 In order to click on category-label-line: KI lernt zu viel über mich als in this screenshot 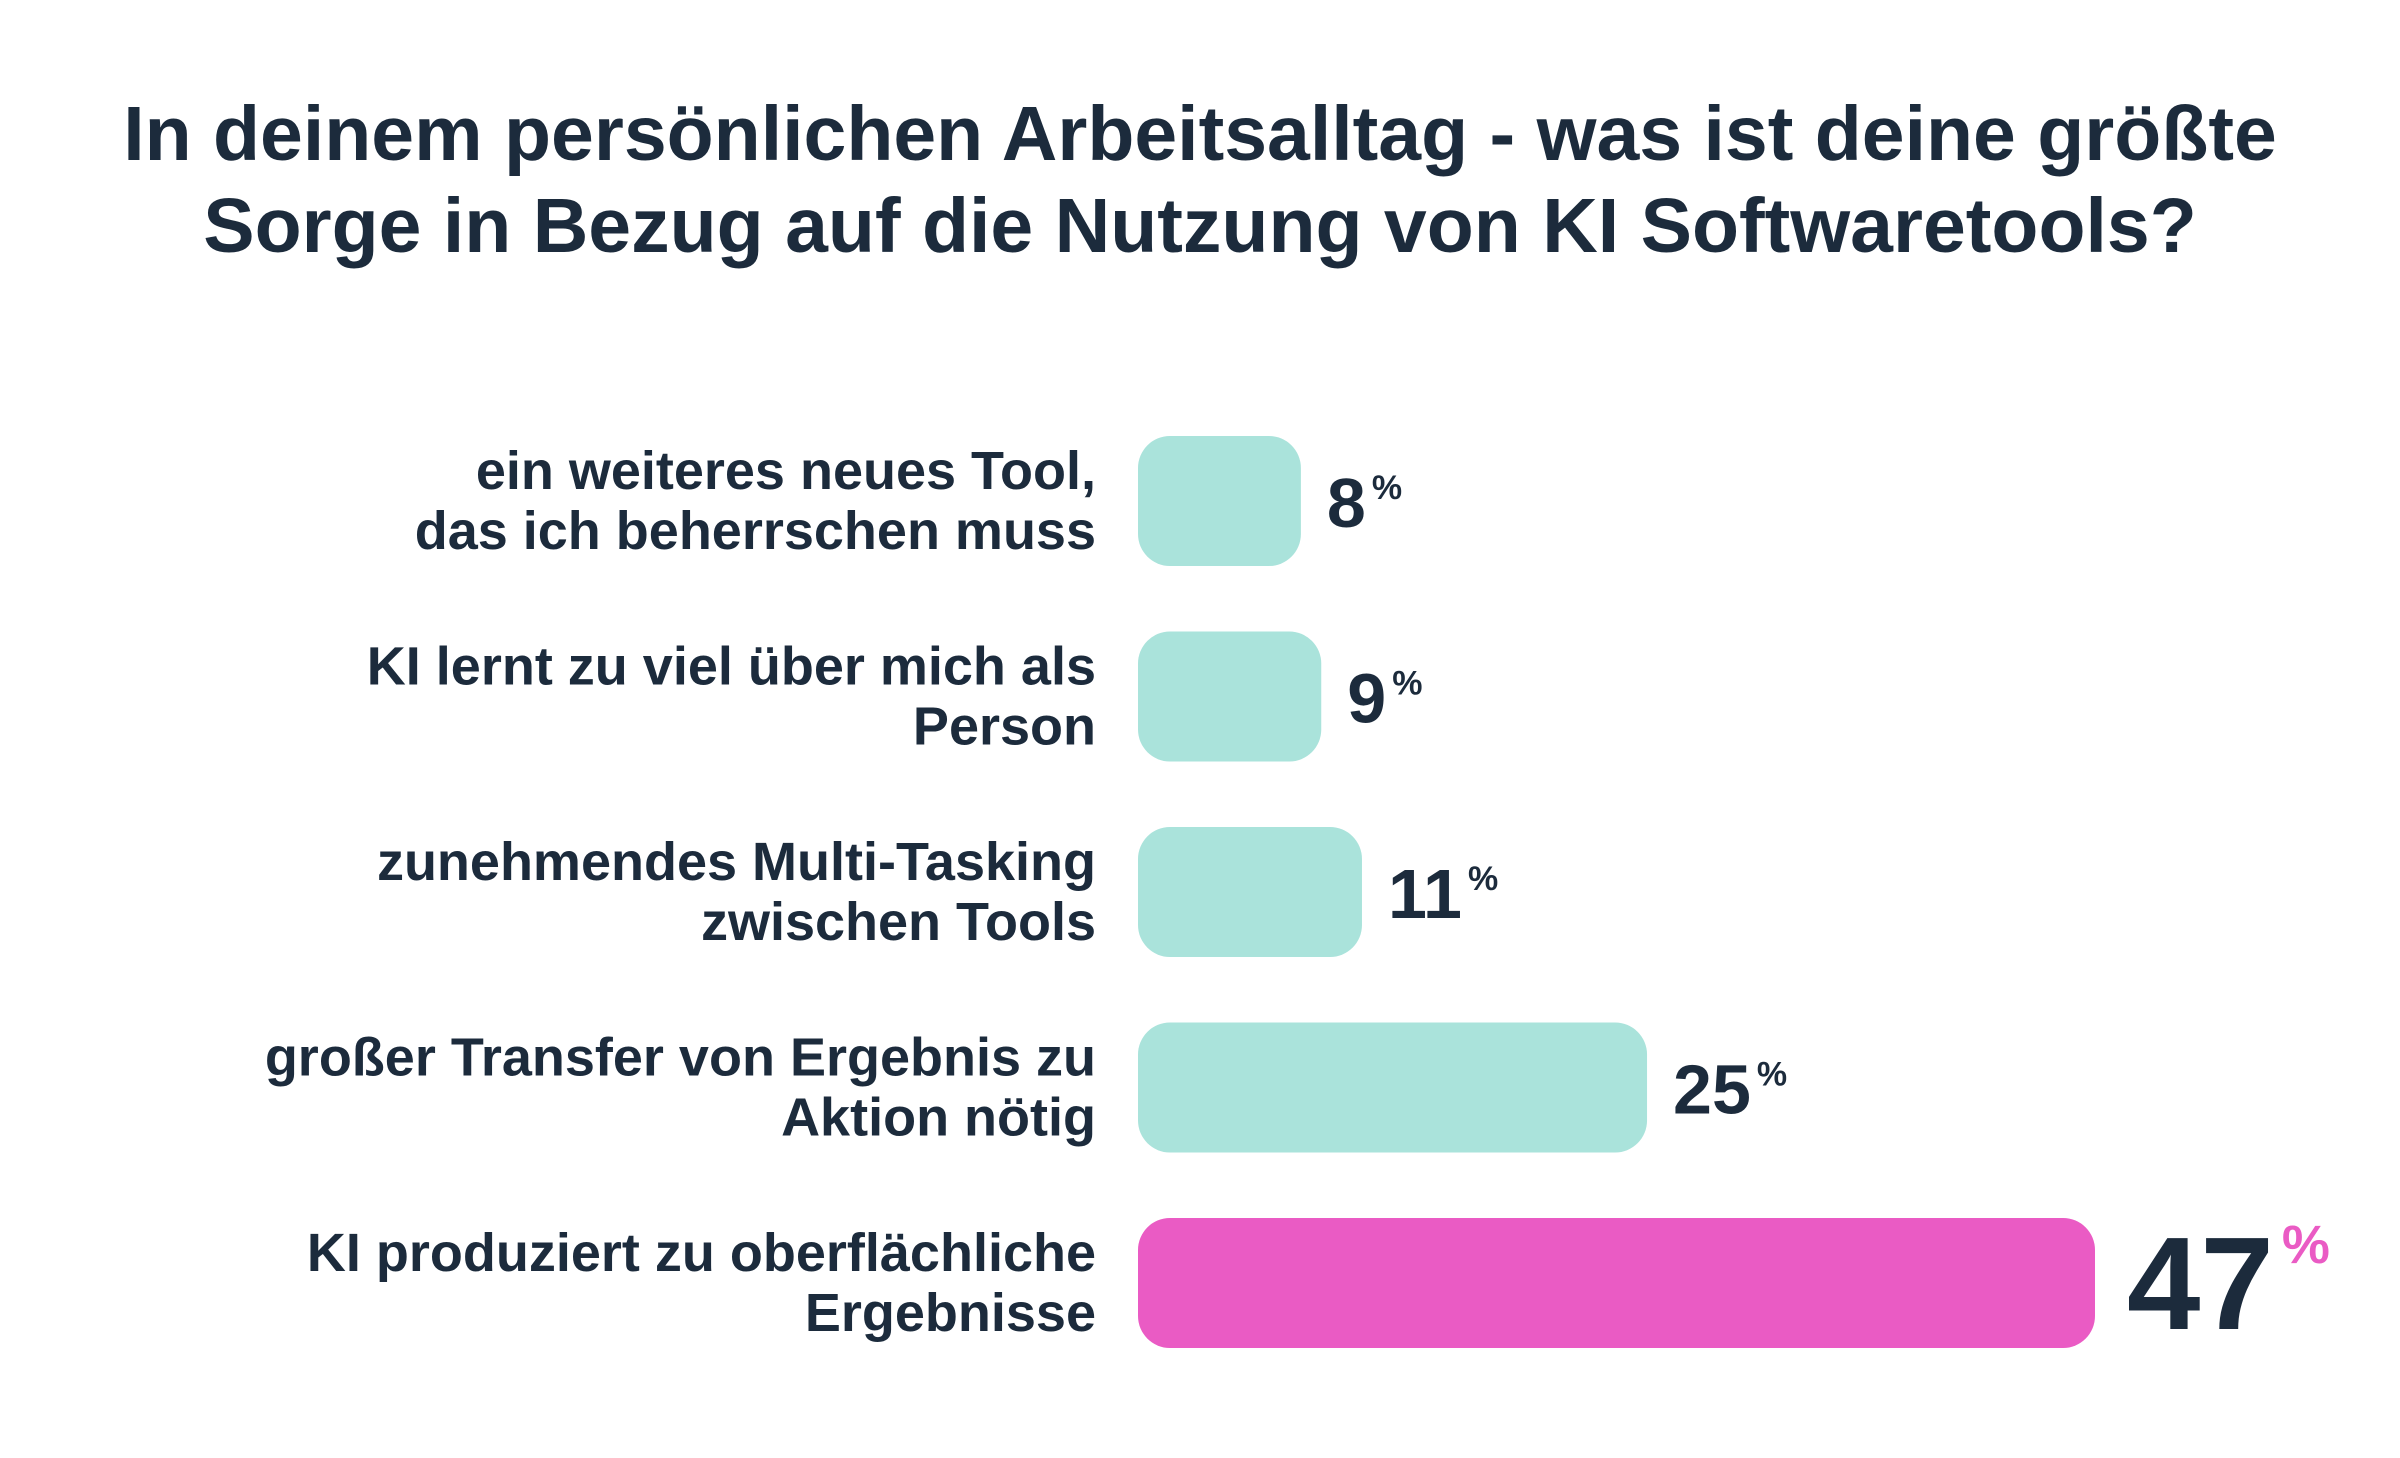, I will do `click(731, 667)`.